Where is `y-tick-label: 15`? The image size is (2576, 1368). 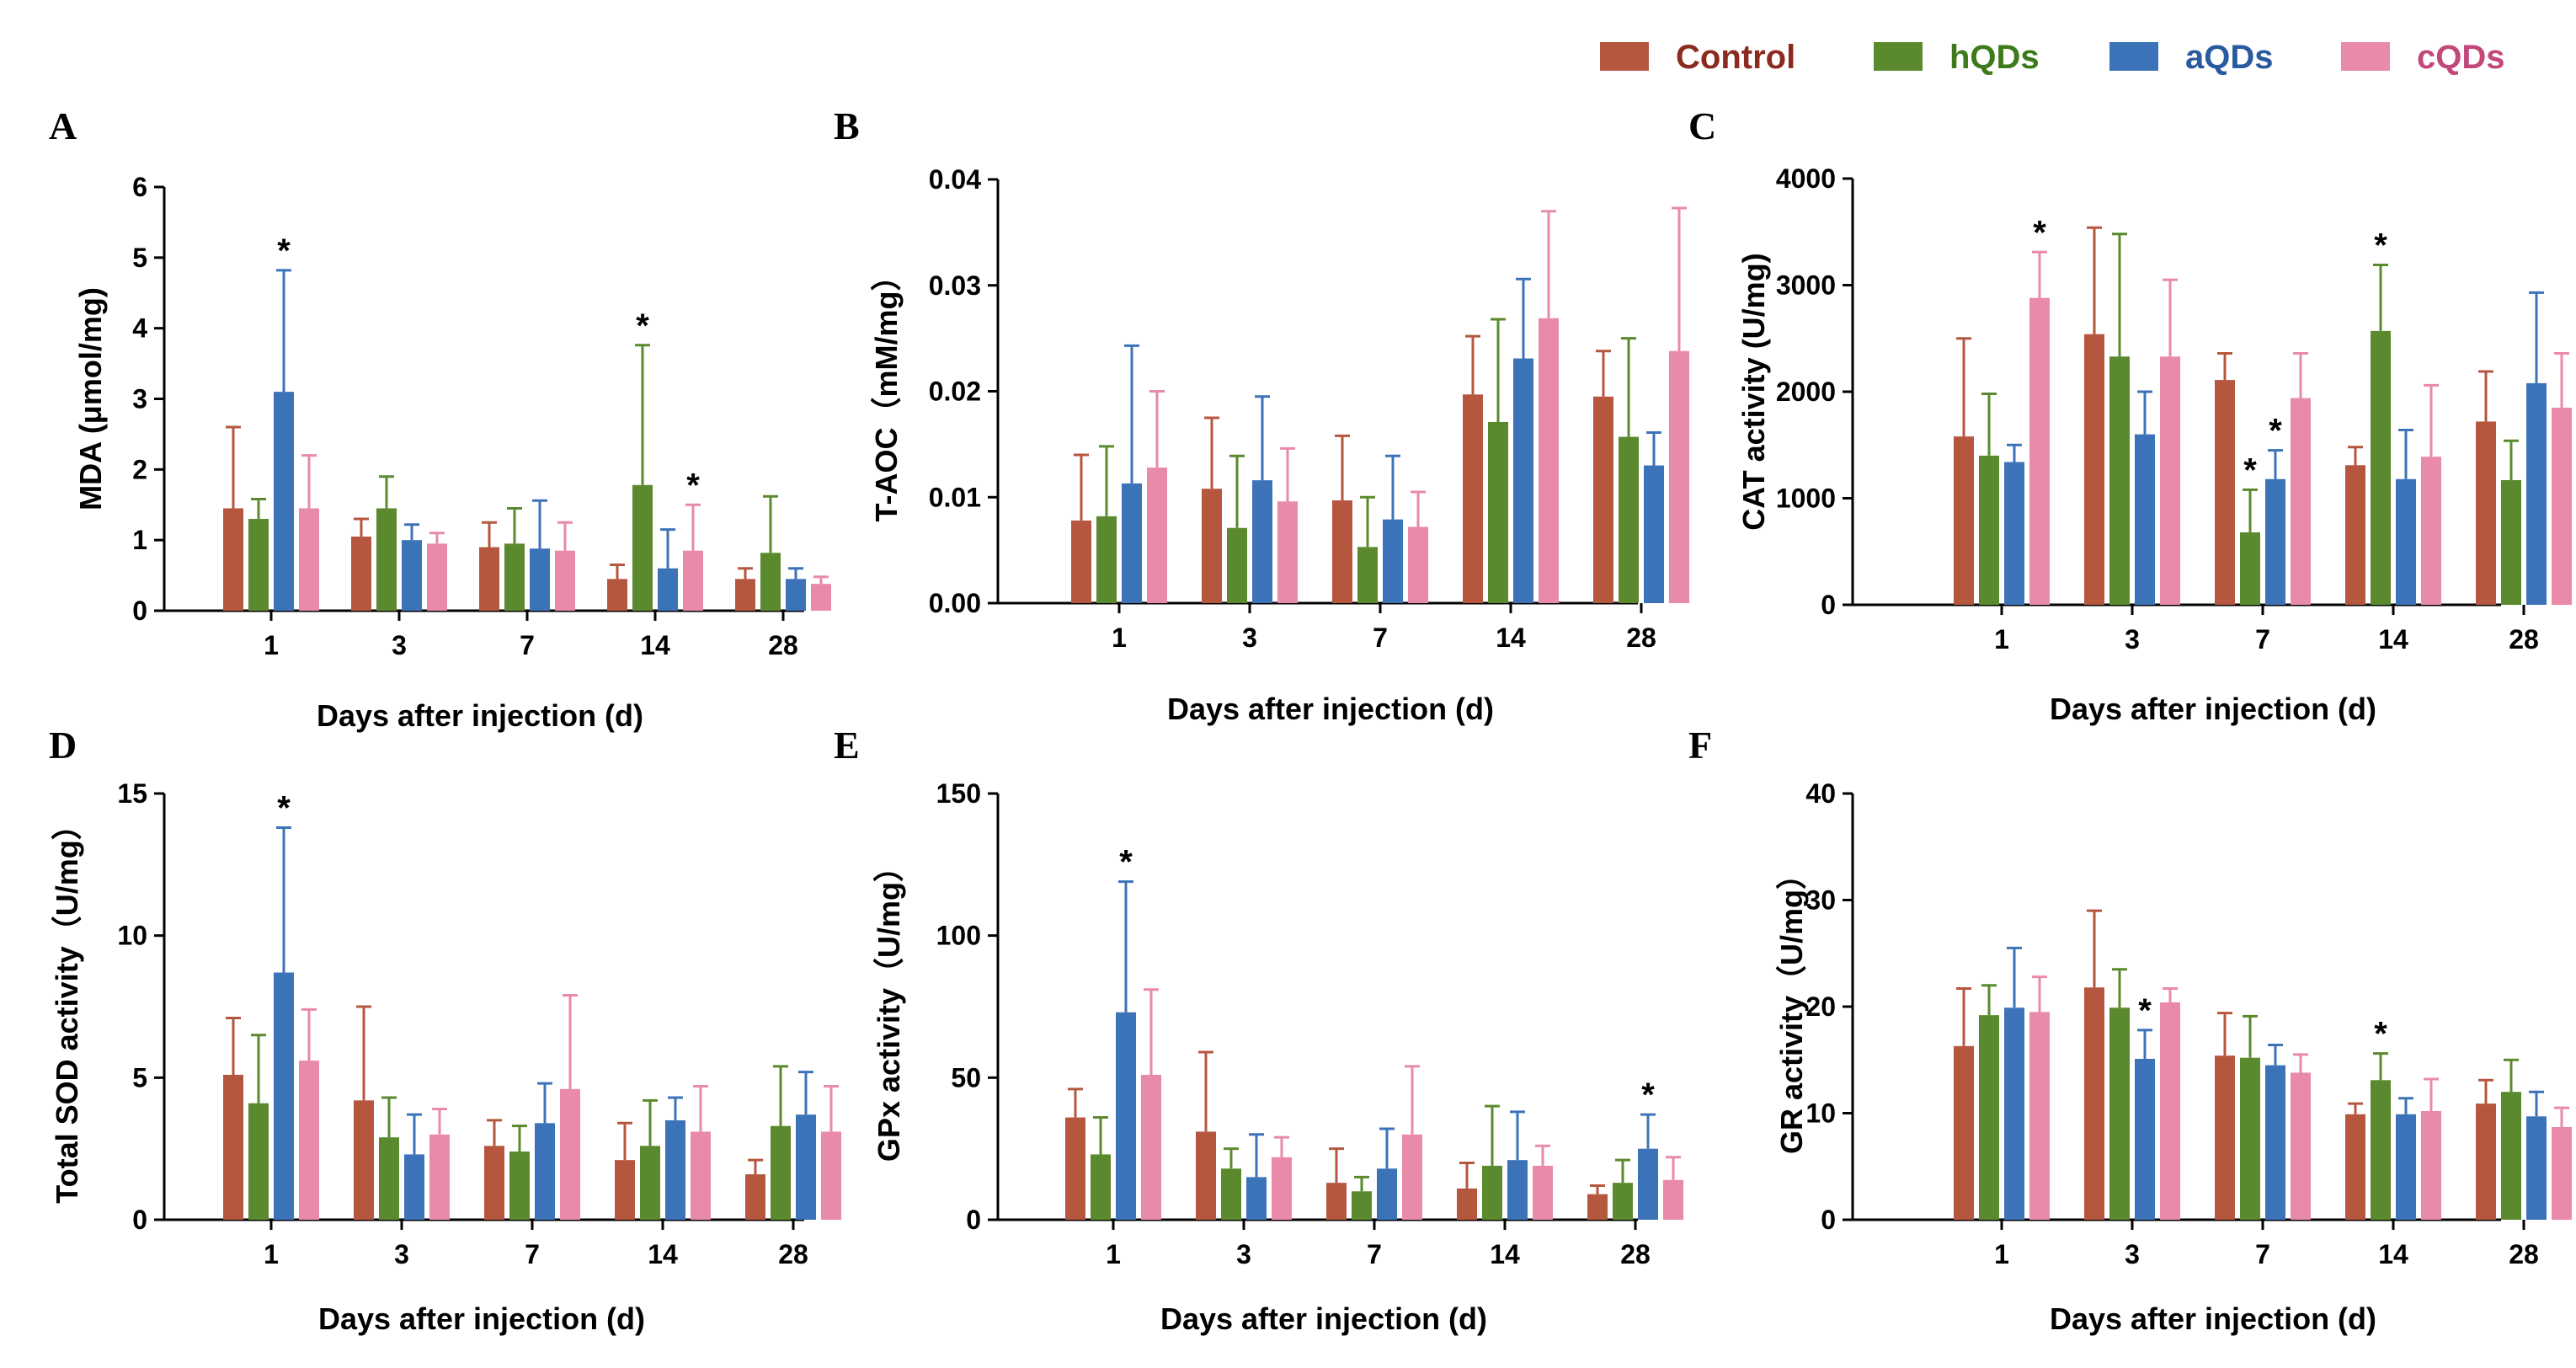
y-tick-label: 15 is located at coordinates (132, 793).